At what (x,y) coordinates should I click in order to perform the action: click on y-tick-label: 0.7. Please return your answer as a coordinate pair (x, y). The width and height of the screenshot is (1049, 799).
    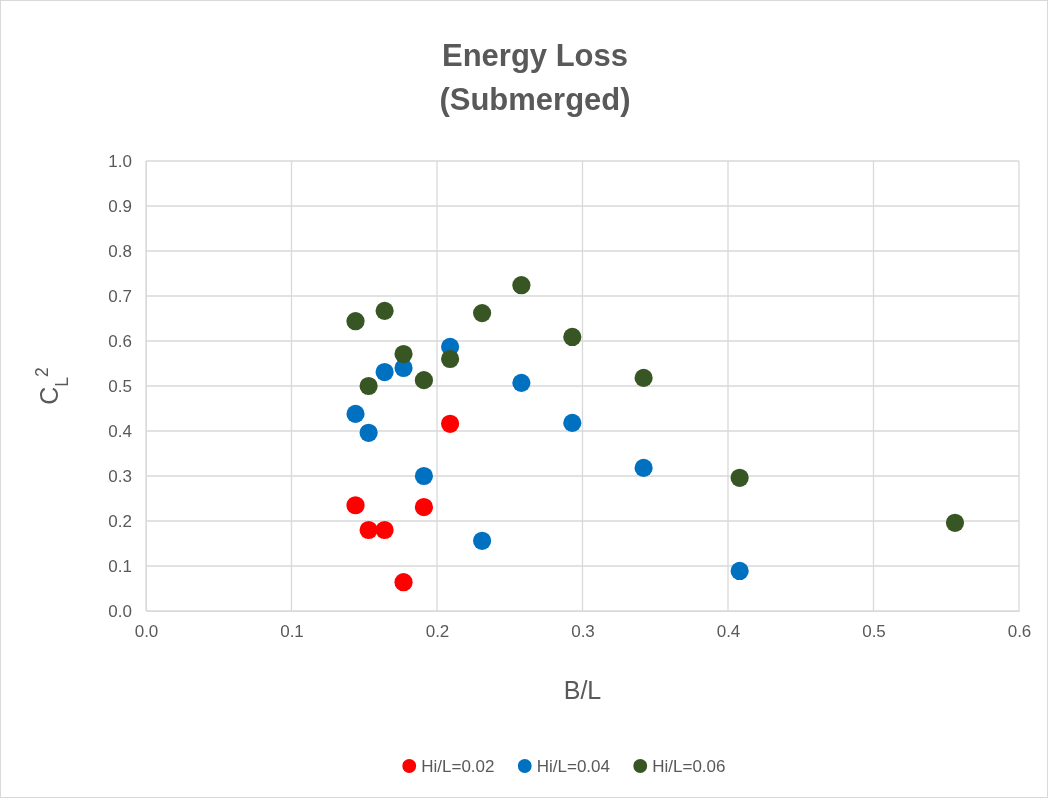
    Looking at the image, I should click on (120, 296).